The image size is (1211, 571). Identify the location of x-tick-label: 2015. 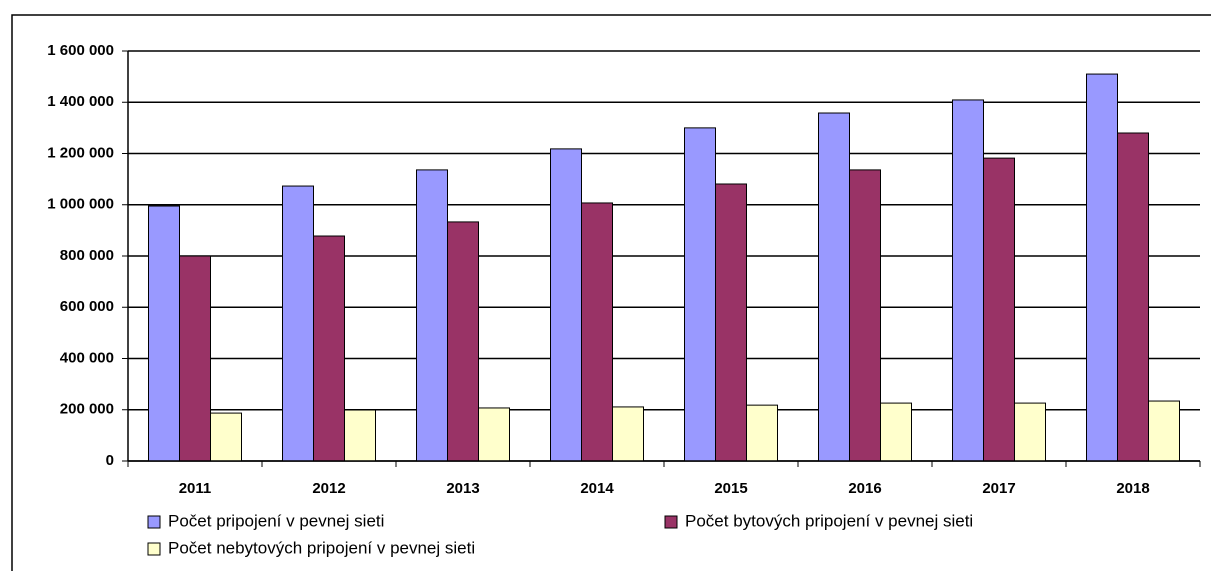
(730, 488).